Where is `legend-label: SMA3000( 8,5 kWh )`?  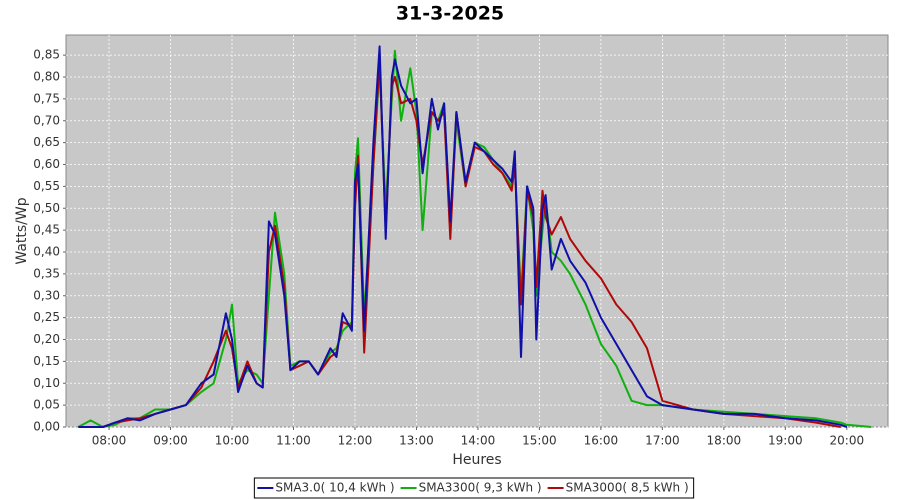 legend-label: SMA3000( 8,5 kWh ) is located at coordinates (627, 488).